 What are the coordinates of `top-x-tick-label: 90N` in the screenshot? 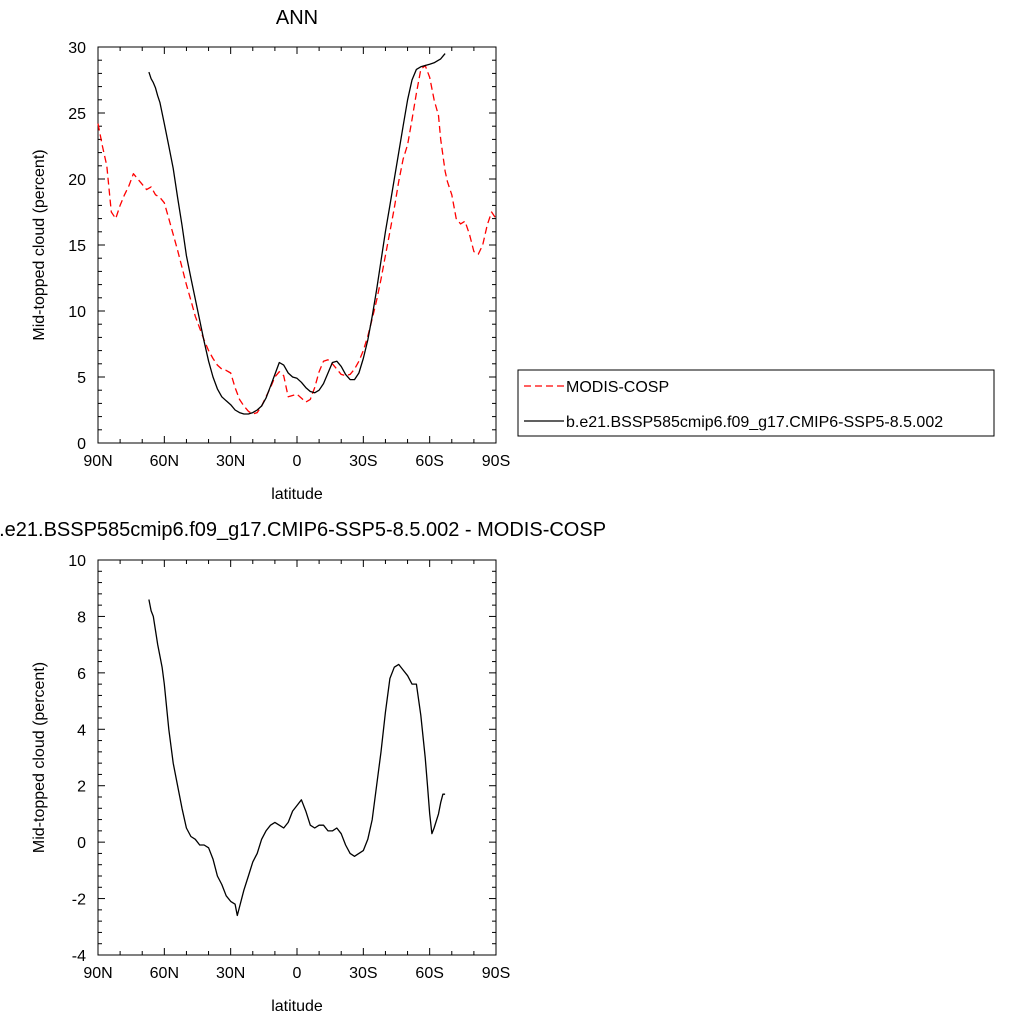 It's located at (97, 461).